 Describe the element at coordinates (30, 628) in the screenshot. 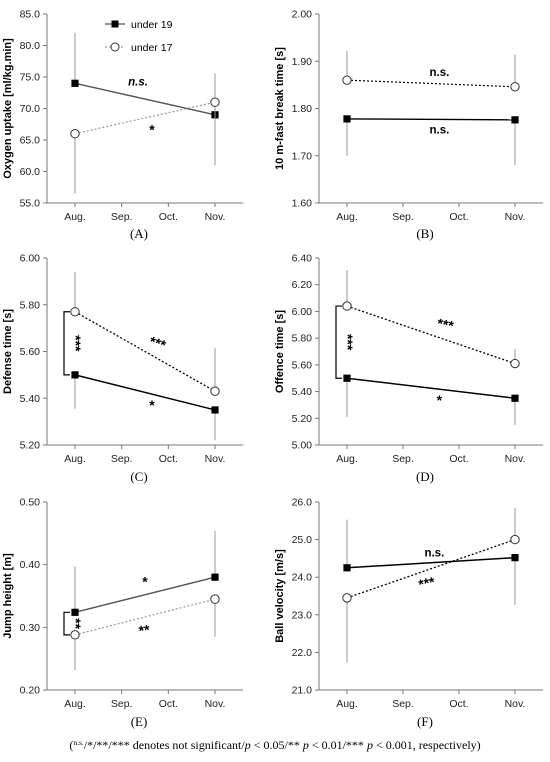

I see `y-tick-label: 0.30` at that location.